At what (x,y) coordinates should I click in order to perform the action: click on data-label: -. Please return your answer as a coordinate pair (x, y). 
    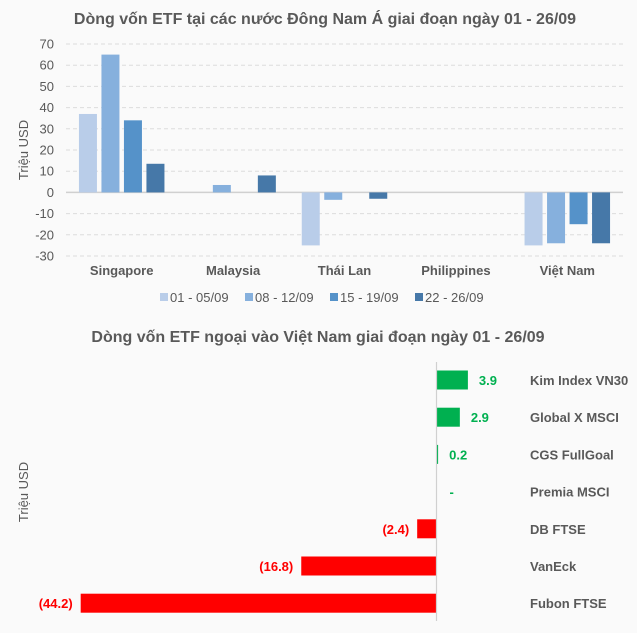
    Looking at the image, I should click on (452, 492).